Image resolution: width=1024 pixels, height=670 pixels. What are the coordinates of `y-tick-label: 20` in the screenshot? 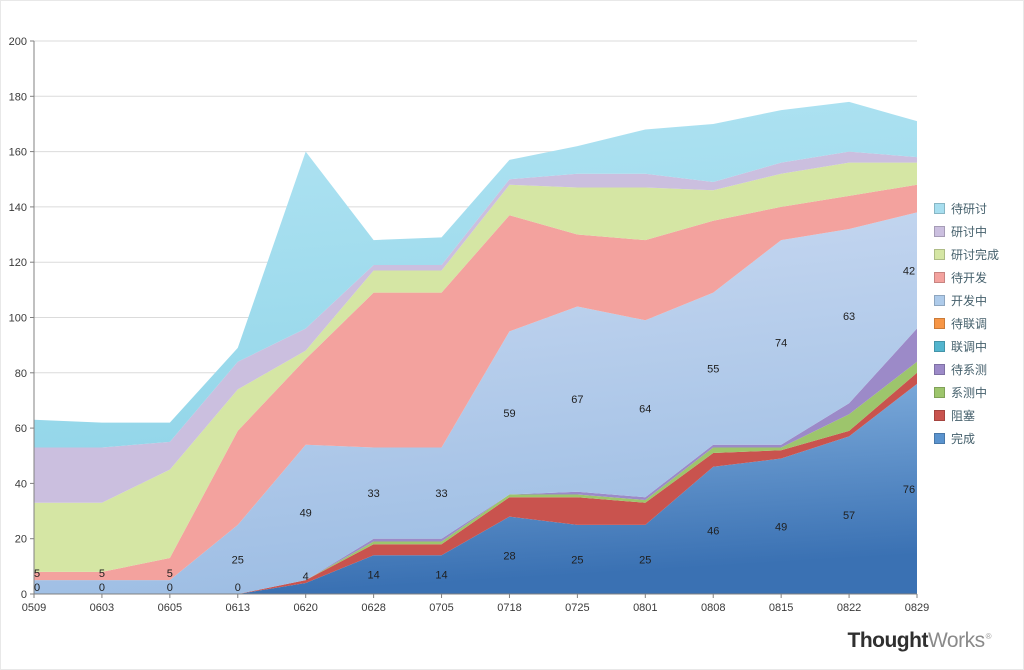 It's located at (21, 540).